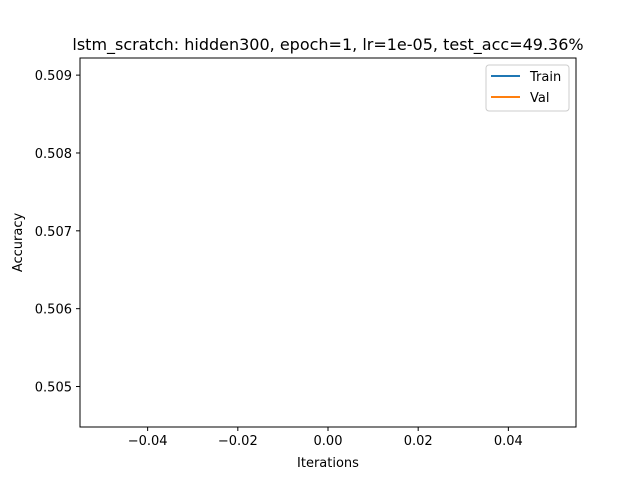 The width and height of the screenshot is (640, 480). I want to click on y-axis-label: Accuracy, so click(18, 243).